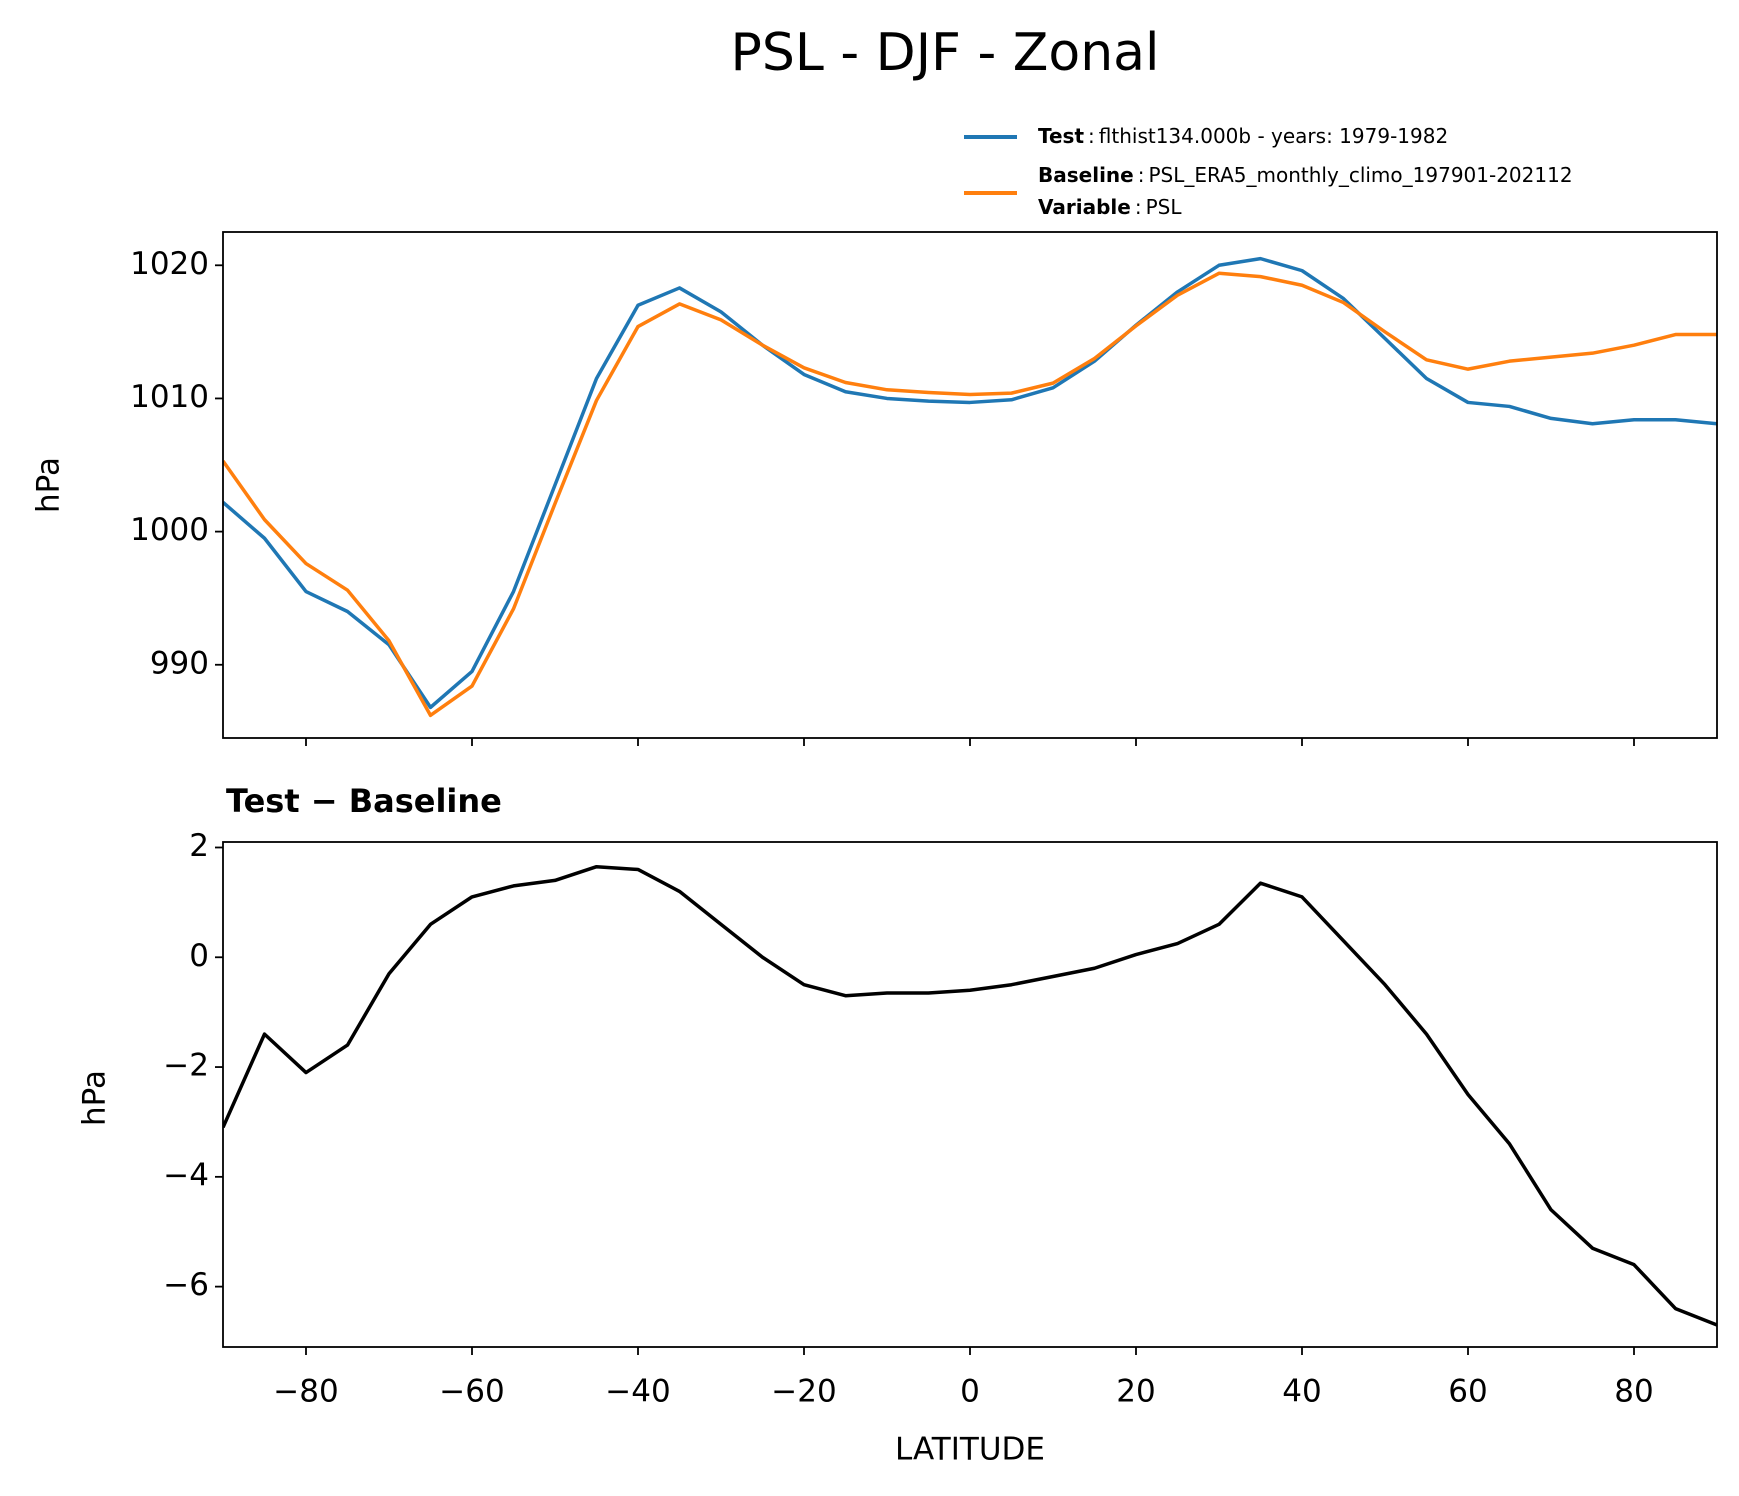 The height and width of the screenshot is (1496, 1739). I want to click on y-tick-label: 1020, so click(169, 264).